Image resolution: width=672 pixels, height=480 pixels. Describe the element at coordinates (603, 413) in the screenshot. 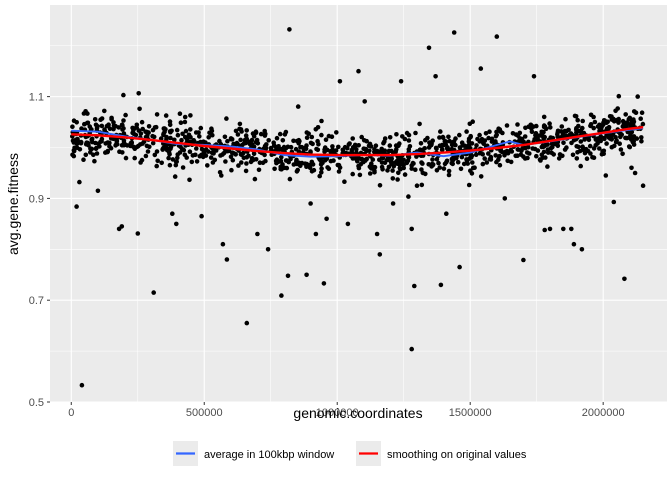

I see `x-tick-label: 2000000` at that location.